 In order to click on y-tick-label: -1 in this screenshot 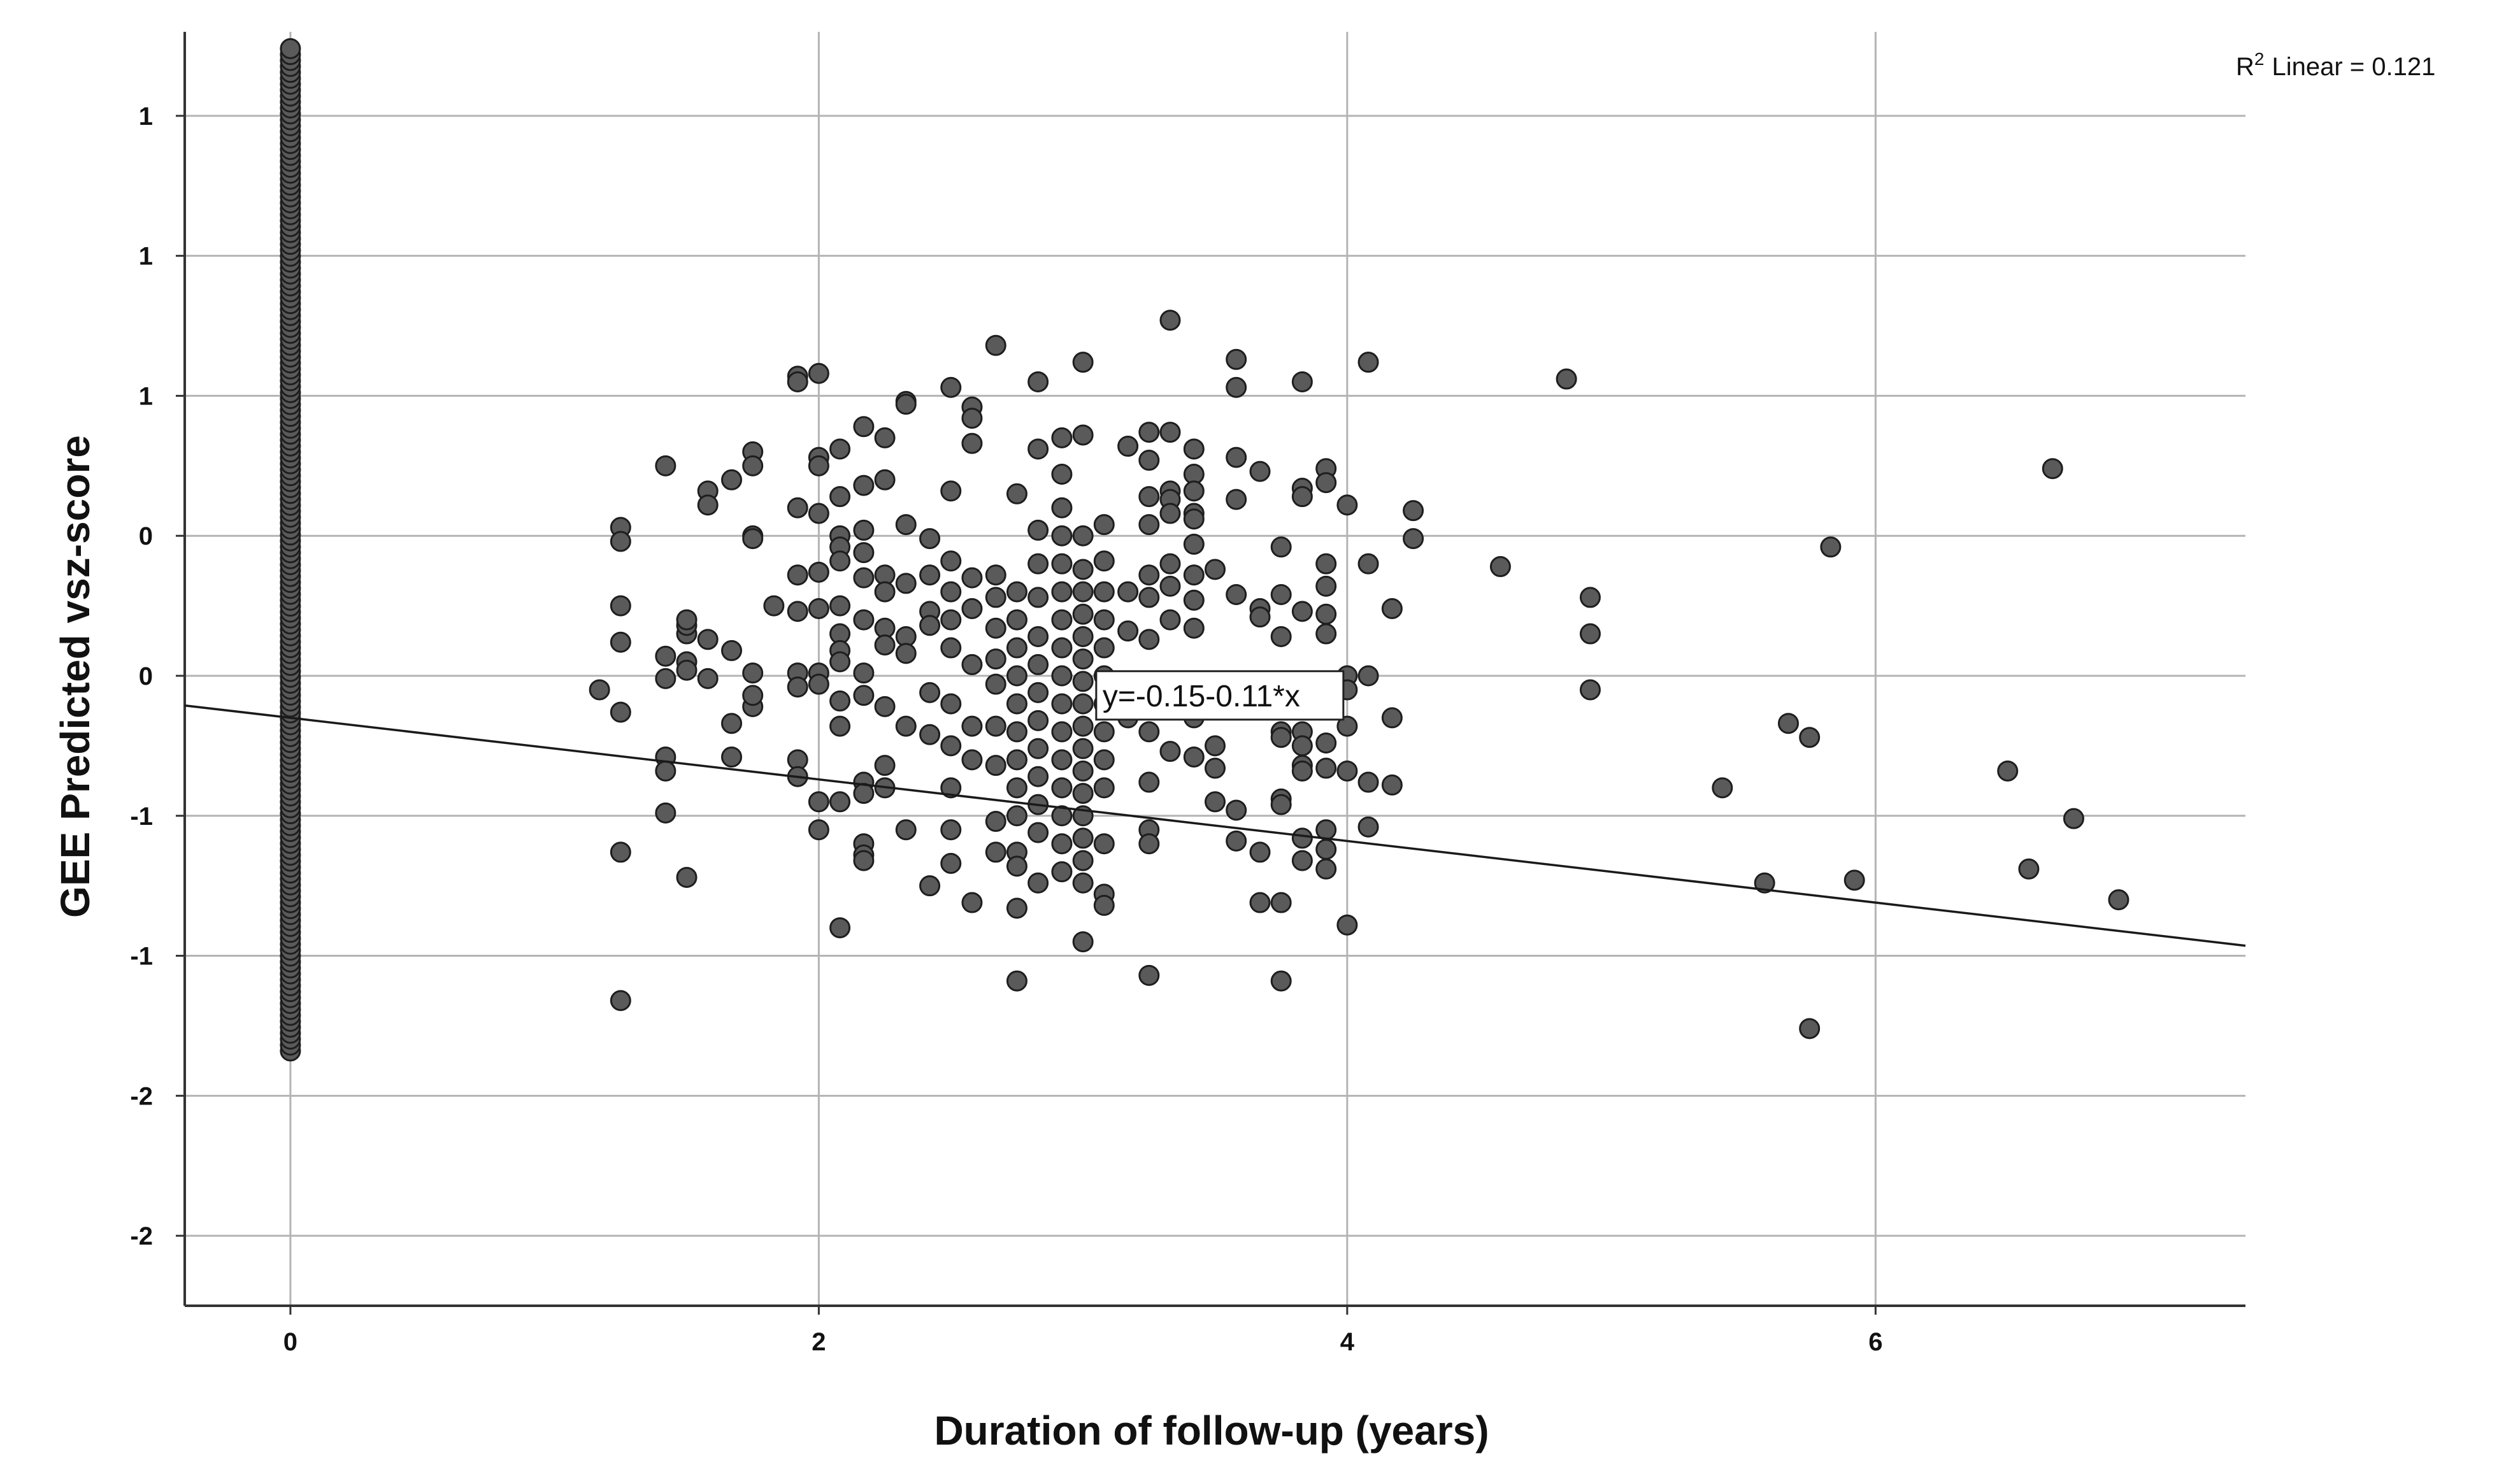, I will do `click(141, 817)`.